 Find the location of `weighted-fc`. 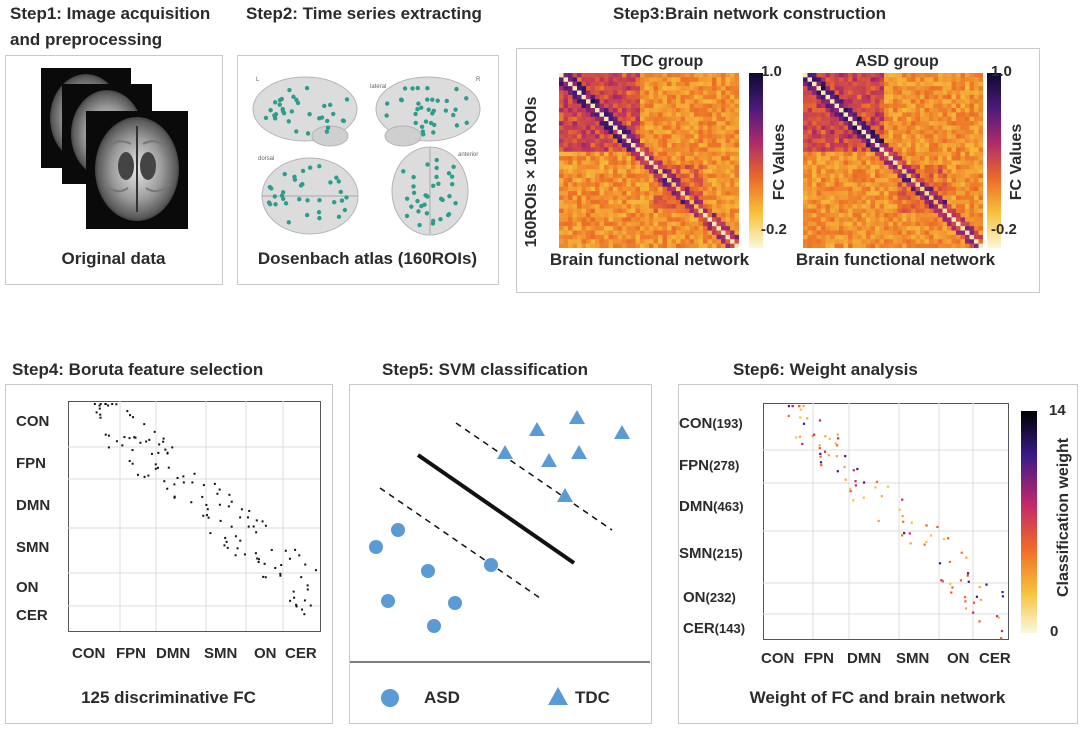

weighted-fc is located at coordinates (896, 522).